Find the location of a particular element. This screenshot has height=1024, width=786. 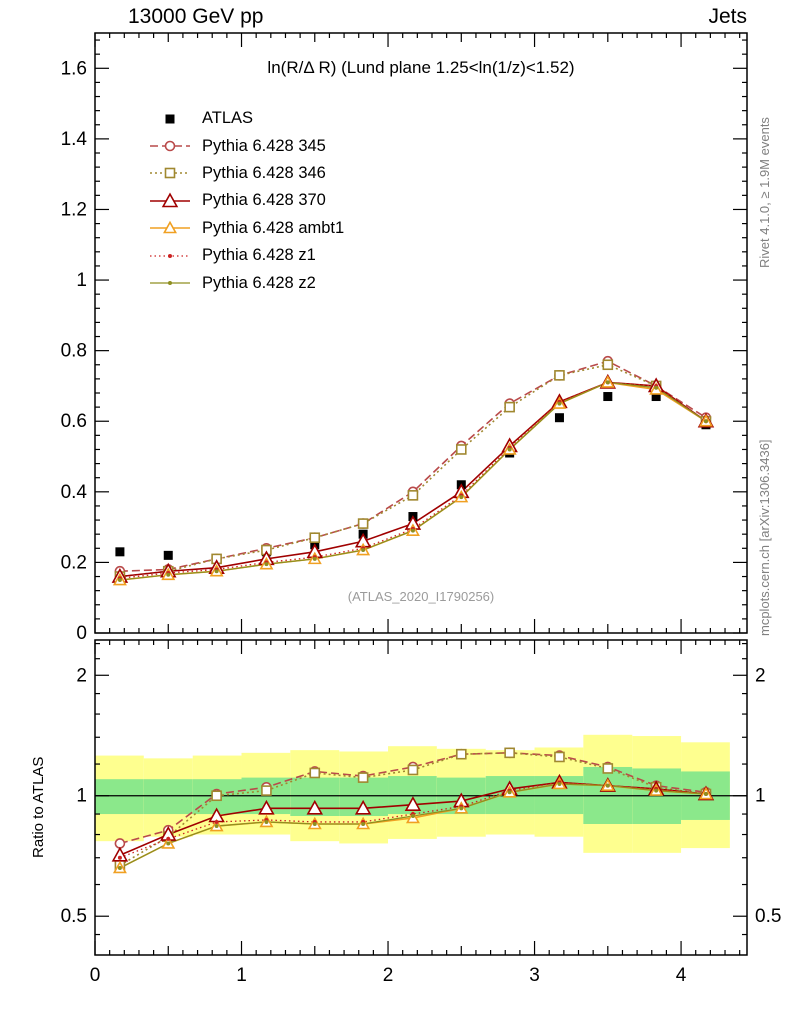

legend-item-pythia-ambt1: Pythia 6.428 ambt1 is located at coordinates (246, 228).